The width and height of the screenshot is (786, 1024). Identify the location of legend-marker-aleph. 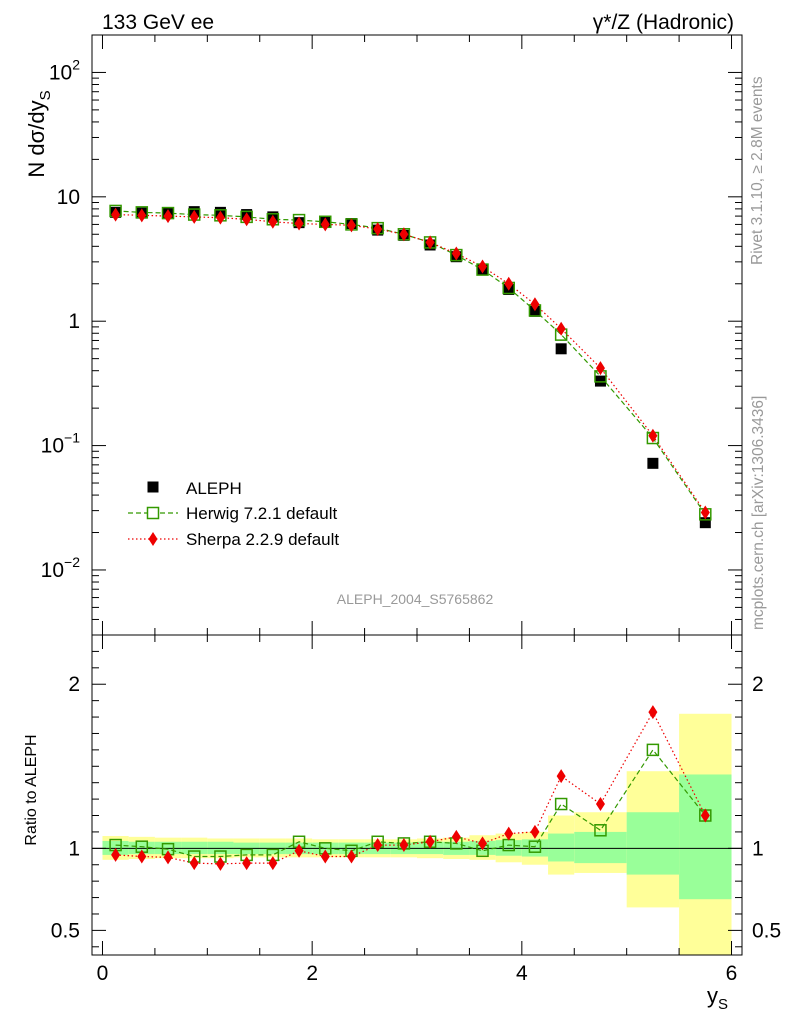
(153, 487).